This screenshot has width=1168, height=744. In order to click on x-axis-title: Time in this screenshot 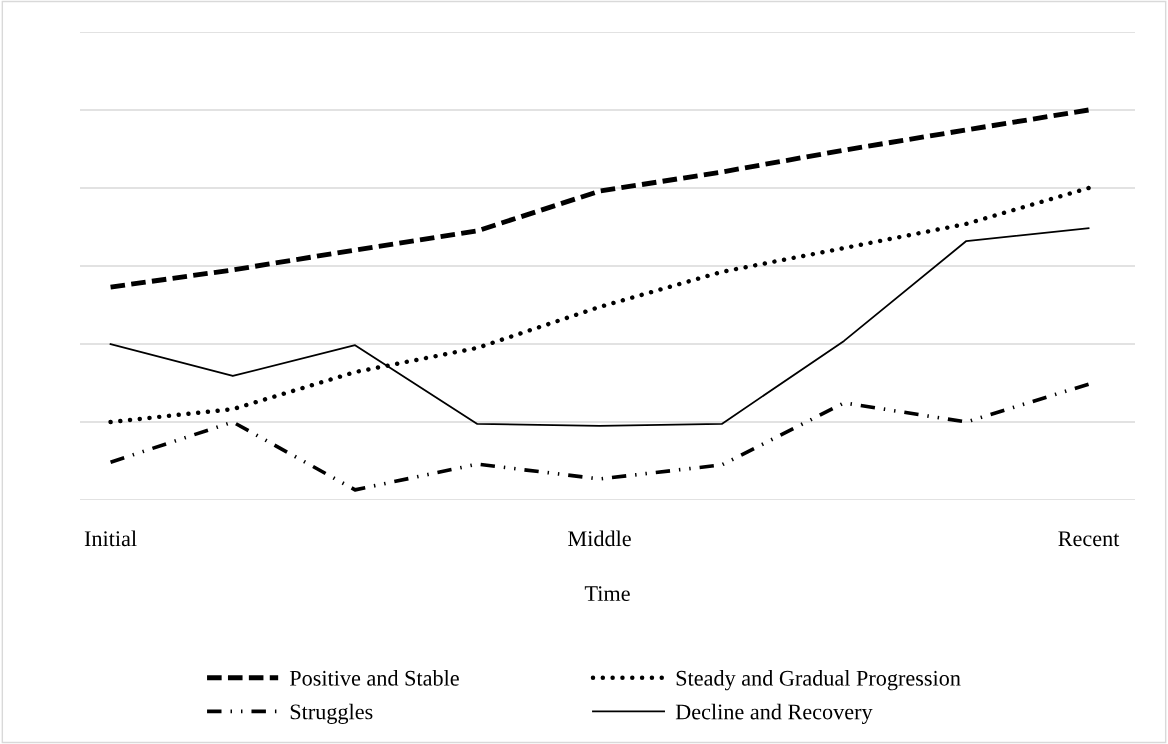, I will do `click(607, 594)`.